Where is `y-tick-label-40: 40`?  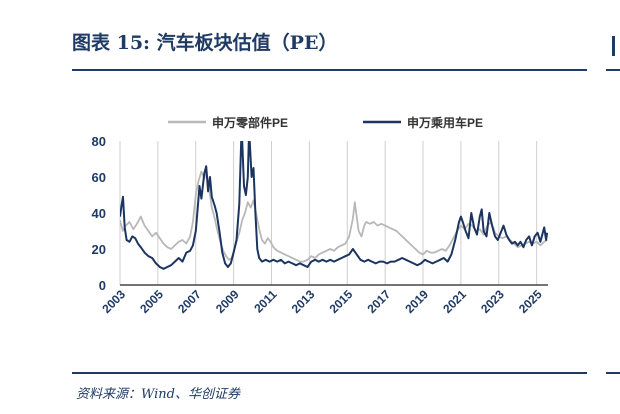
y-tick-label-40: 40 is located at coordinates (99, 213).